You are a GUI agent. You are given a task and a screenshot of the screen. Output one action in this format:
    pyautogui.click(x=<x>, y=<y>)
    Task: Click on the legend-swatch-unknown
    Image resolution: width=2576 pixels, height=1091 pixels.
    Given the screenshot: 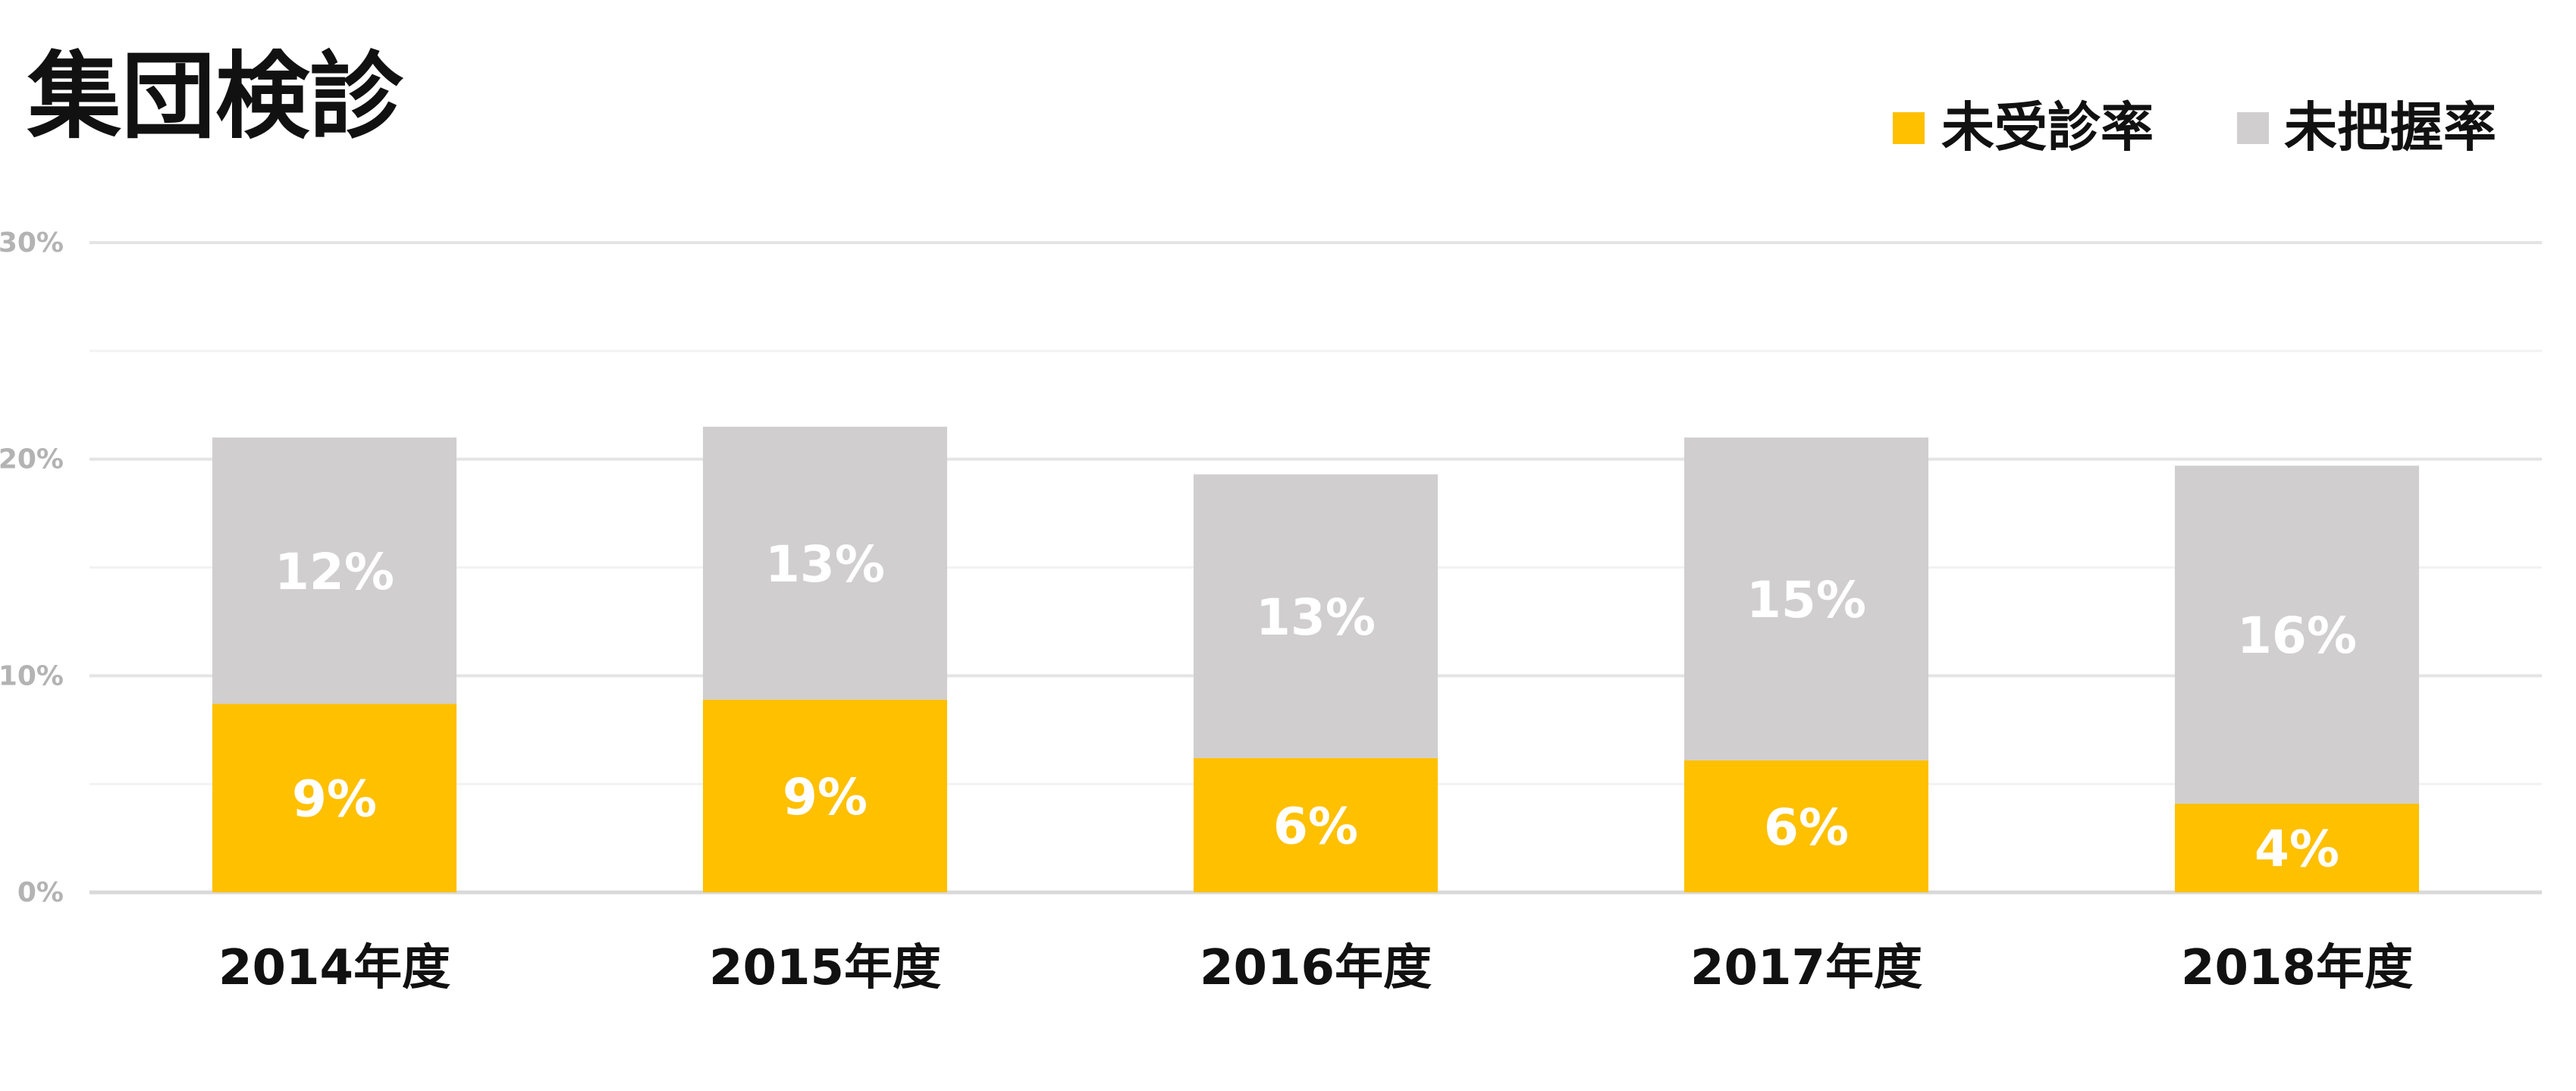 What is the action you would take?
    pyautogui.click(x=2253, y=128)
    